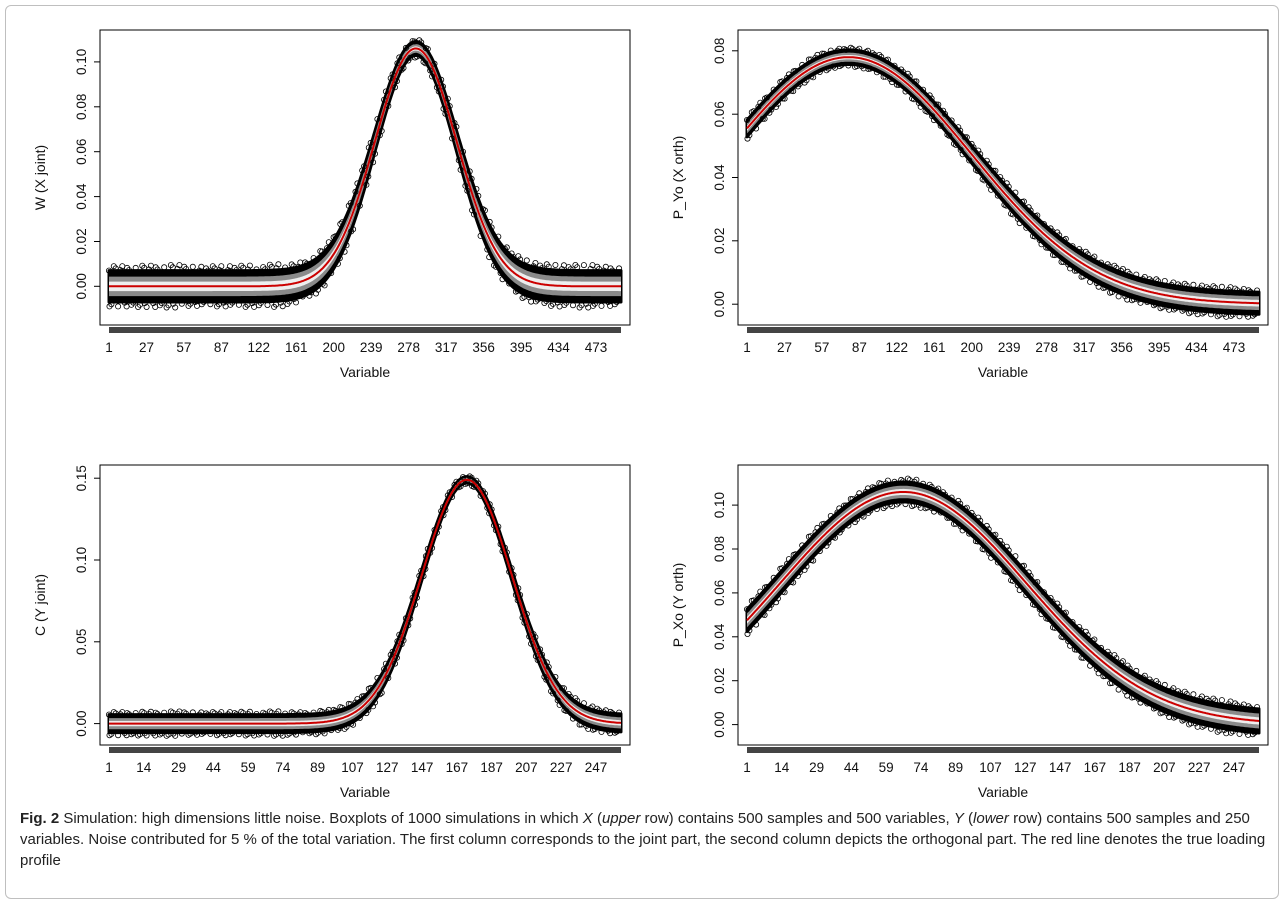  Describe the element at coordinates (178, 767) in the screenshot. I see `x-tick-label: 29` at that location.